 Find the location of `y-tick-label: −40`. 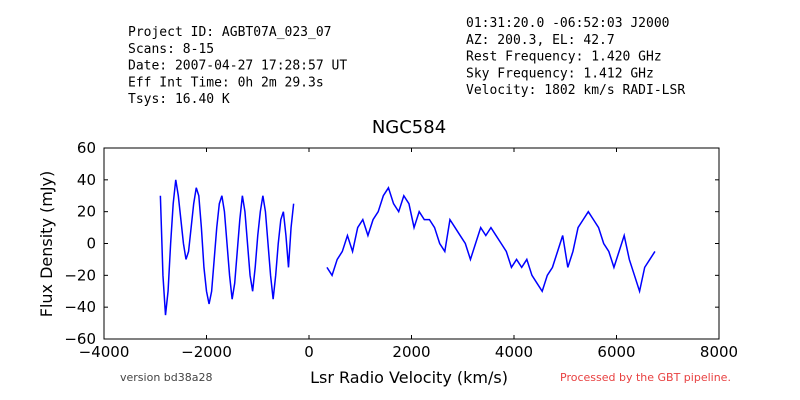

y-tick-label: −40 is located at coordinates (80, 307).